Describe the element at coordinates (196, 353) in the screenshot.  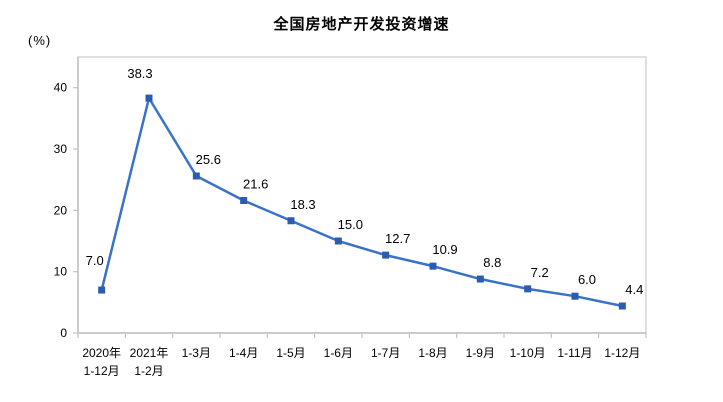
I see `x-axis-label: 1-3月` at that location.